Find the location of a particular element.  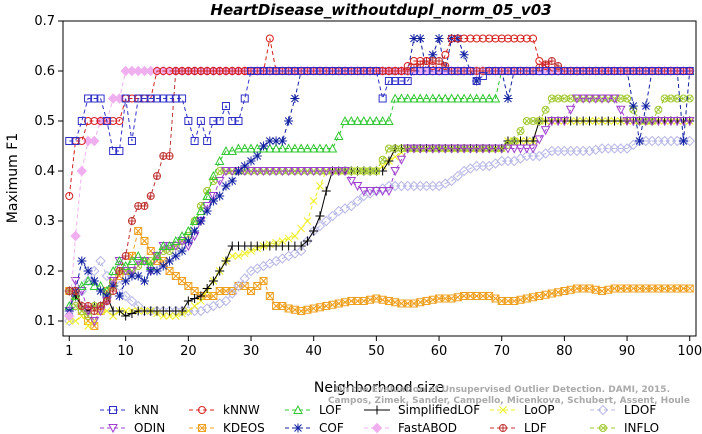

data-point-loop is located at coordinates (244, 253).